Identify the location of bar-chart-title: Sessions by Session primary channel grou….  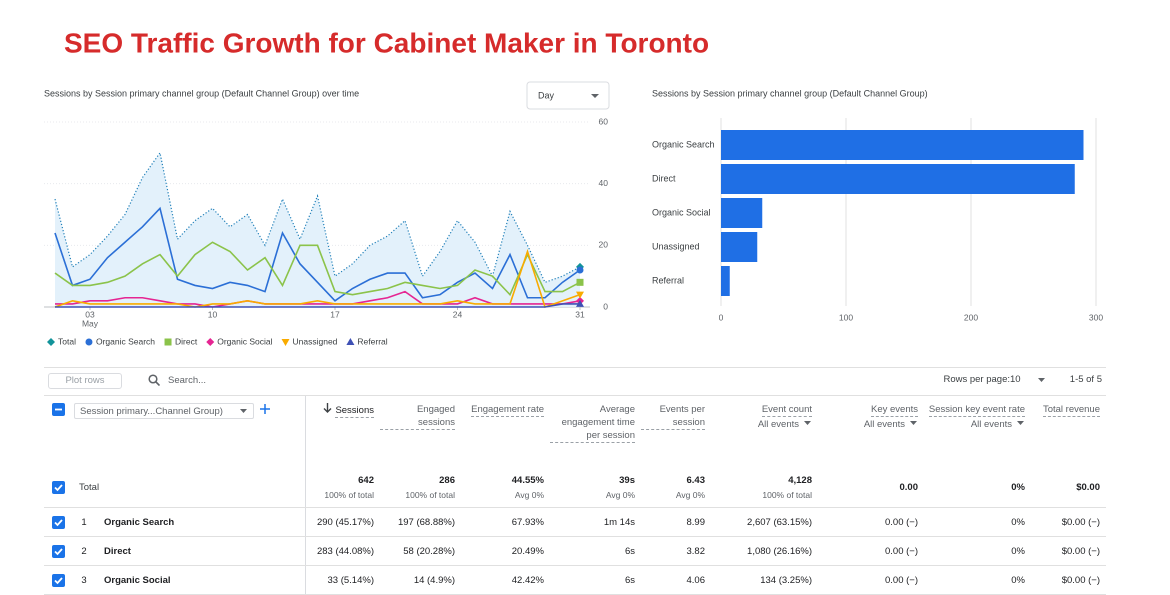
(790, 93).